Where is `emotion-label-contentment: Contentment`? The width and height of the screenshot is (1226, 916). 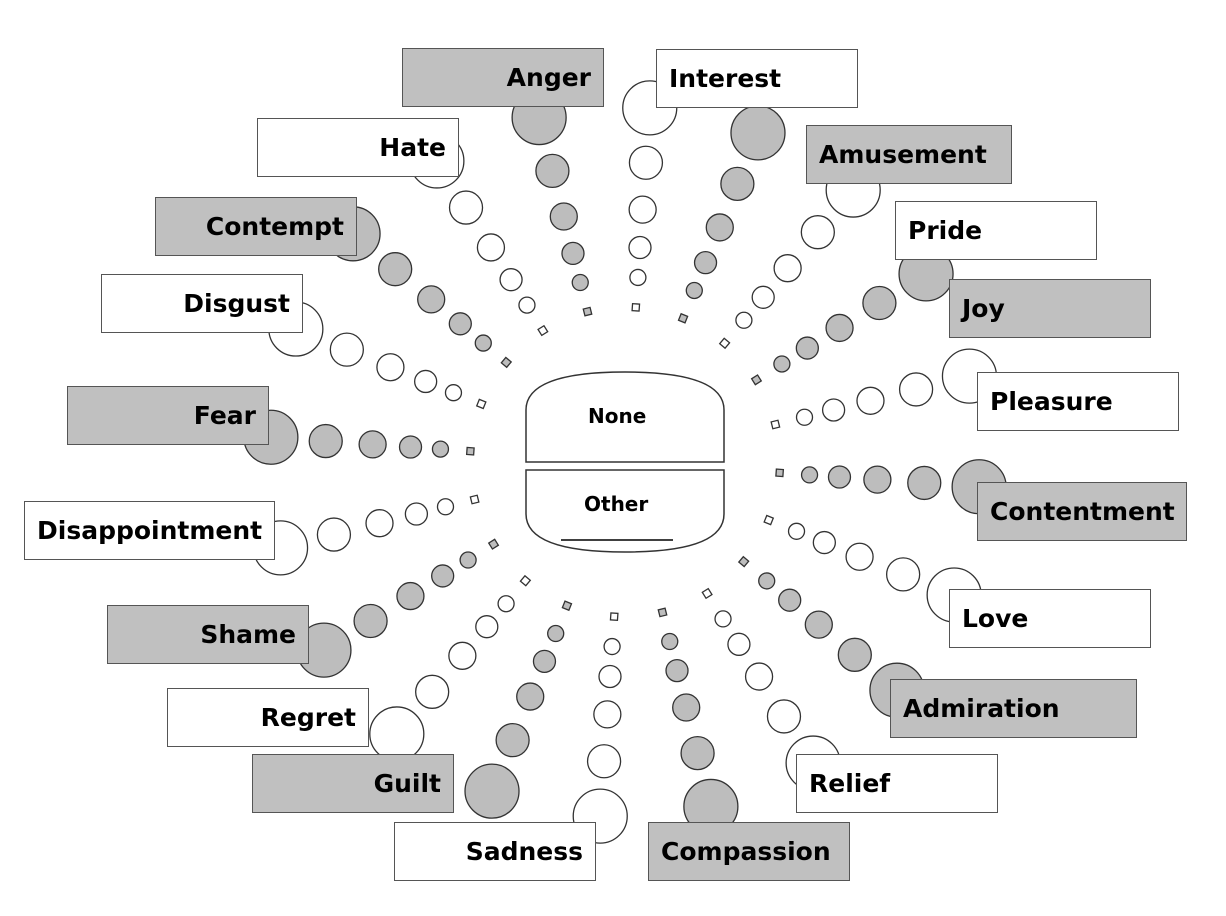
emotion-label-contentment: Contentment is located at coordinates (1082, 511).